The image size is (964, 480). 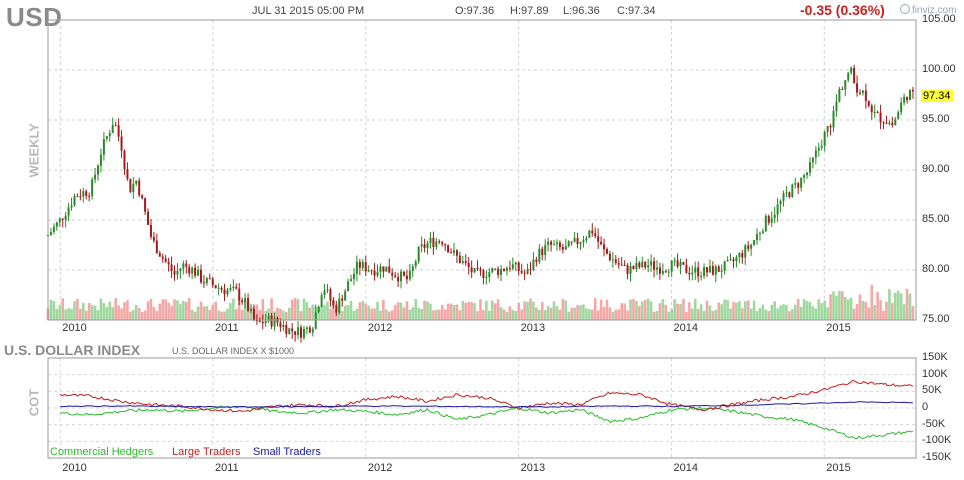 What do you see at coordinates (838, 468) in the screenshot?
I see `cot-x-tick: 2015` at bounding box center [838, 468].